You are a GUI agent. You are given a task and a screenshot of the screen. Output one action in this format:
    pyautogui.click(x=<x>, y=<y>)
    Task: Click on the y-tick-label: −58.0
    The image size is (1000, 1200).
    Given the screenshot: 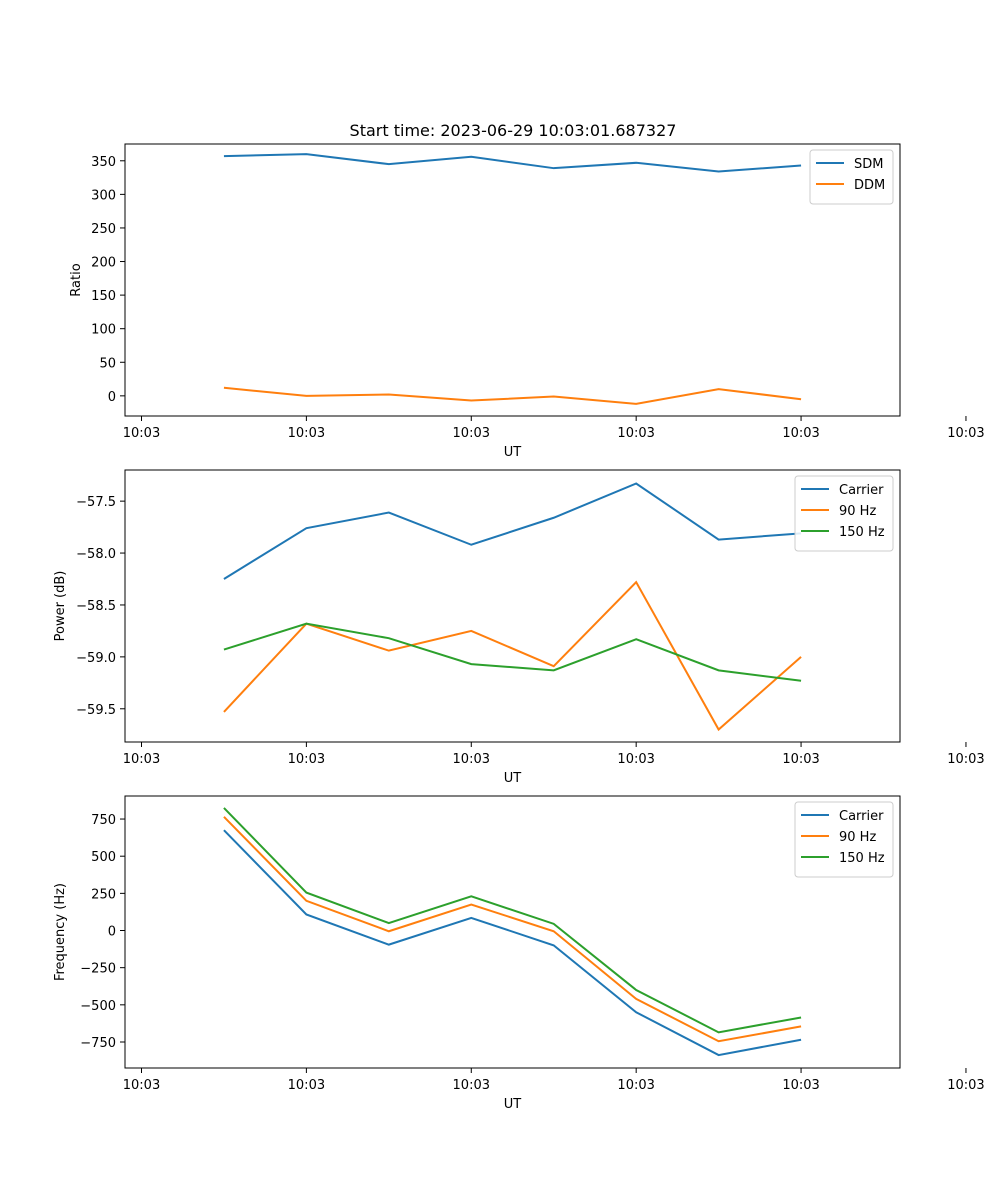 What is the action you would take?
    pyautogui.click(x=96, y=554)
    